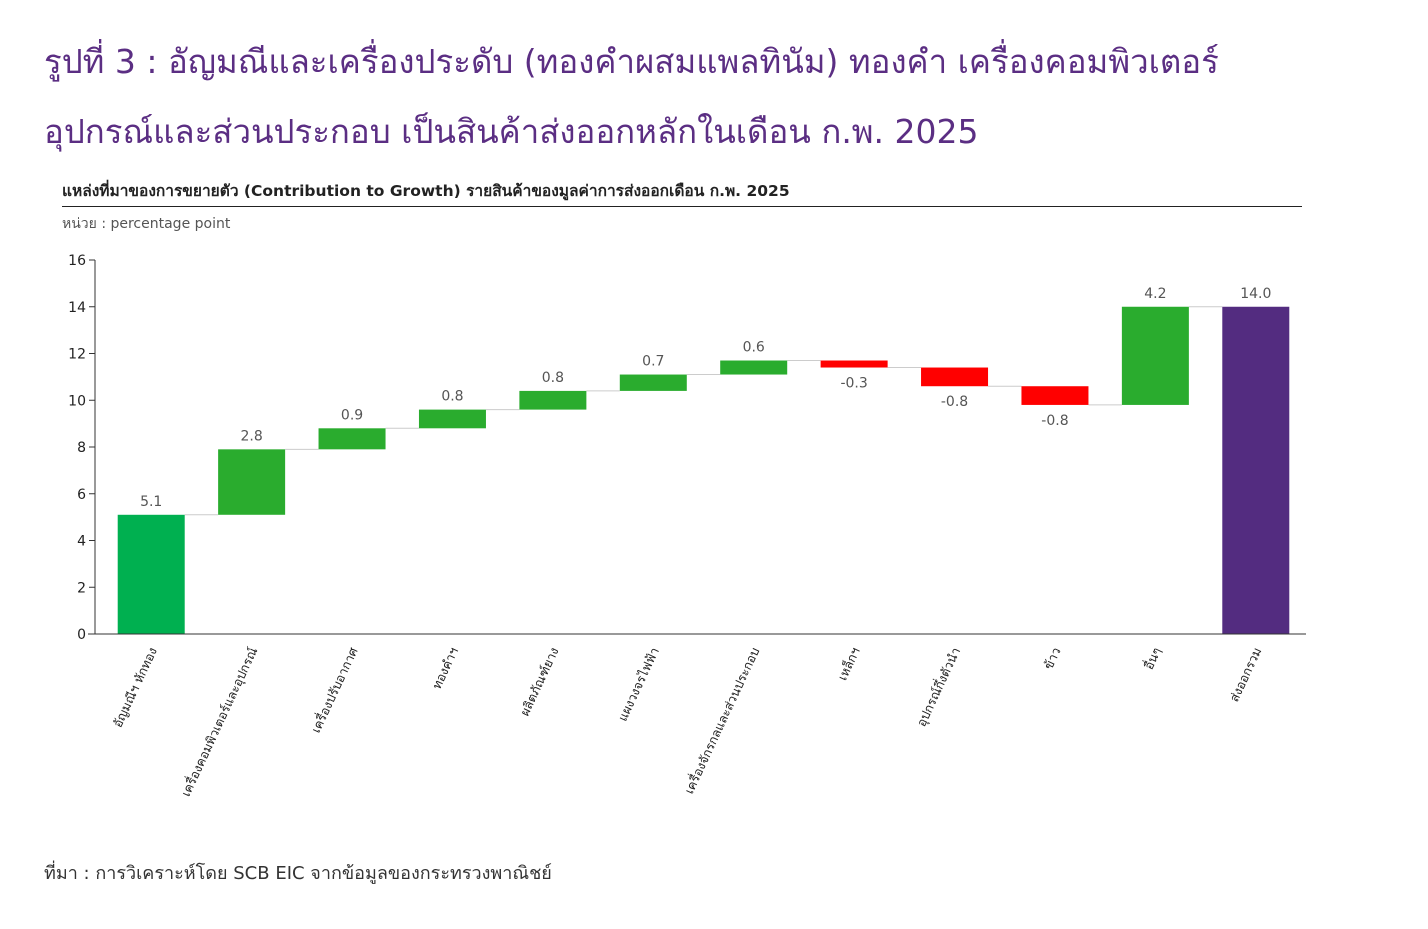  Describe the element at coordinates (352, 415) in the screenshot. I see `data-label: 0.9` at that location.